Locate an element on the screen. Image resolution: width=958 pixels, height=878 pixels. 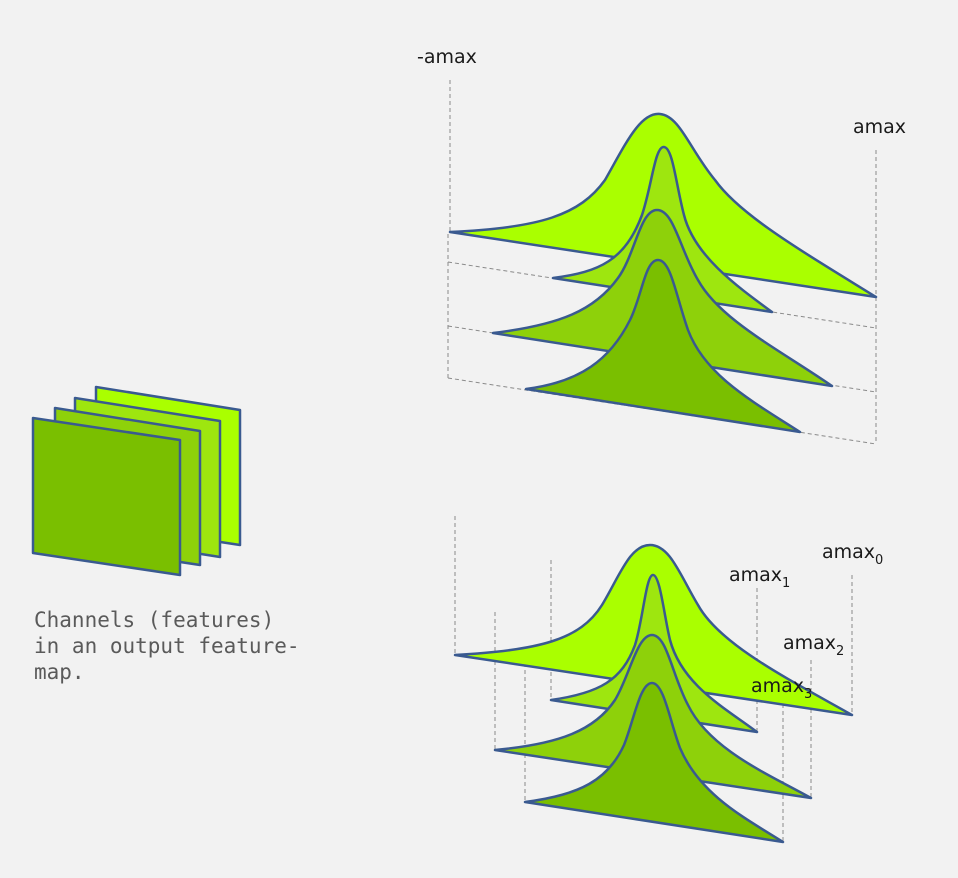
feature-map-channels is located at coordinates (136, 481).